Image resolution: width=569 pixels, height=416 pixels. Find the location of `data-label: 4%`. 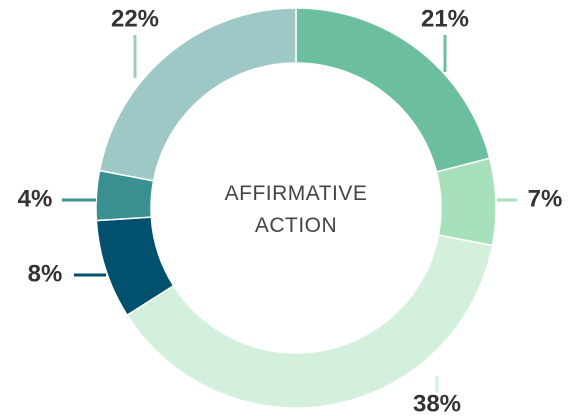

data-label: 4% is located at coordinates (35, 198).